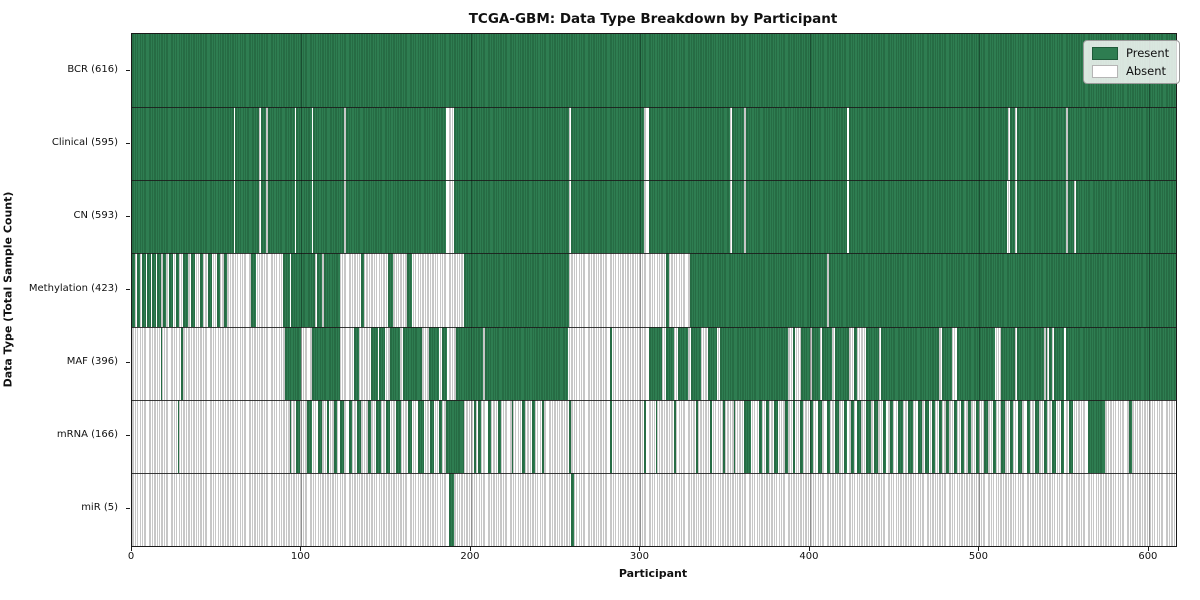 This screenshot has height=600, width=1200. What do you see at coordinates (1148, 556) in the screenshot?
I see `x-tick-label-600: 600` at bounding box center [1148, 556].